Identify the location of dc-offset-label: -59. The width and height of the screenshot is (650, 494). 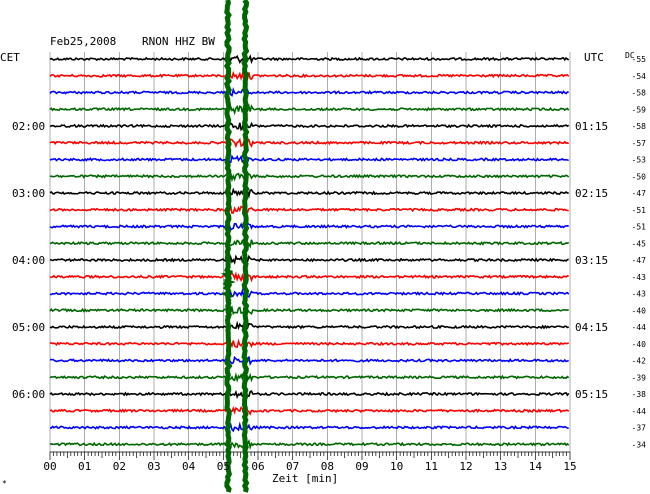
(639, 109).